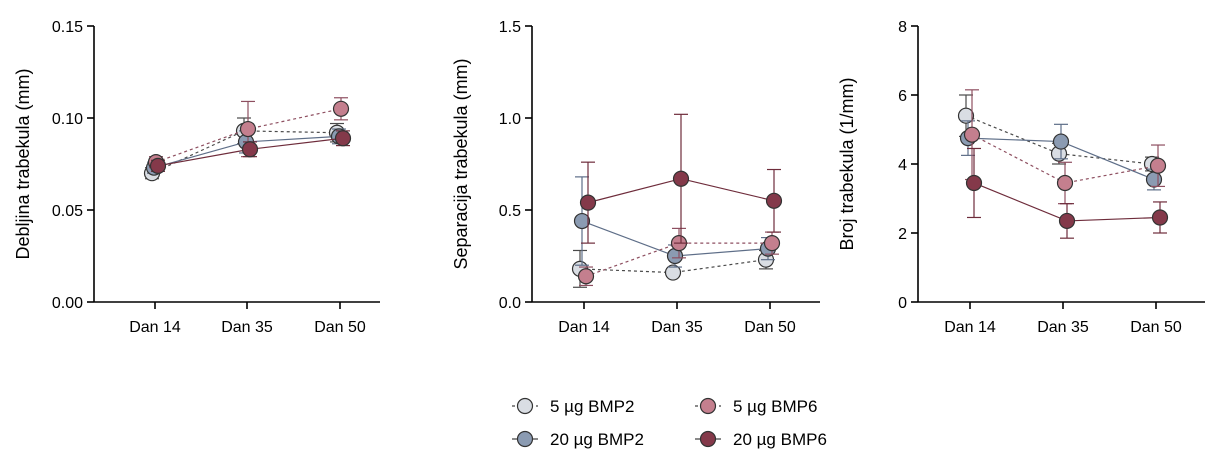 This screenshot has width=1223, height=456. Describe the element at coordinates (902, 165) in the screenshot. I see `y-tick-label: 4` at that location.